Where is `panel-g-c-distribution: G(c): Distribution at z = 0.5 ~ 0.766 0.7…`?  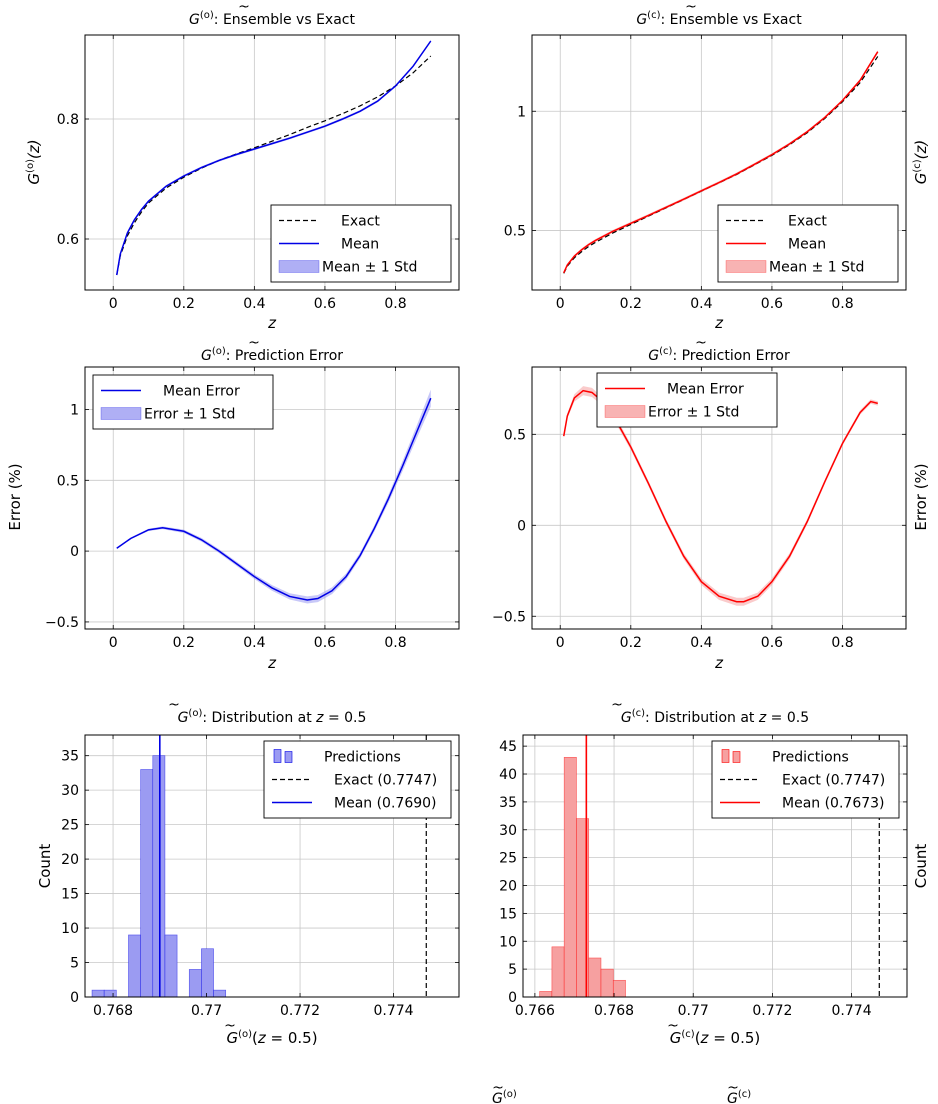 panel-g-c-distribution: G(c): Distribution at z = 0.5 ~ 0.766 0.7… is located at coordinates (714, 872).